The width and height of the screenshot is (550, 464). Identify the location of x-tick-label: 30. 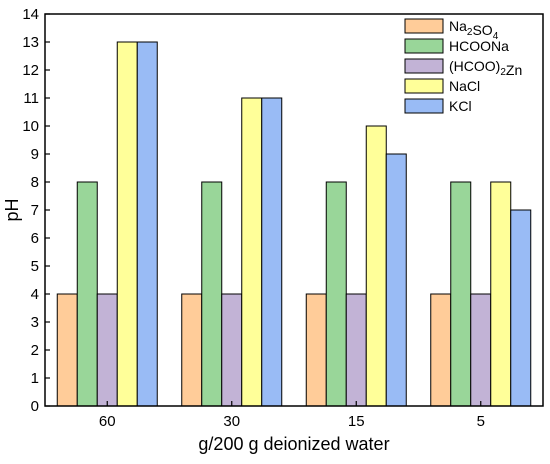
(231, 421).